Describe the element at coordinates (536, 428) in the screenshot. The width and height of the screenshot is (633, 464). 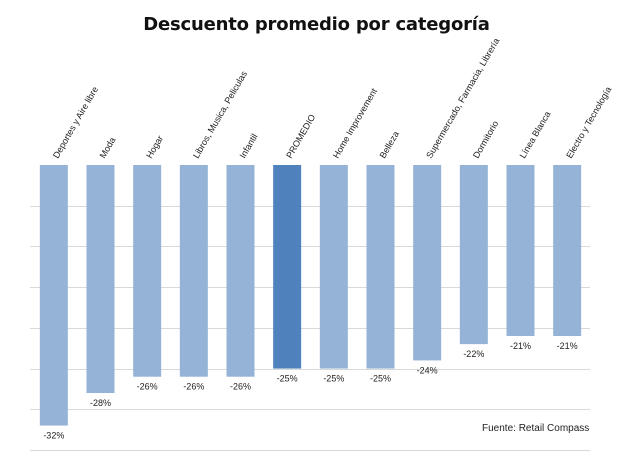
I see `source-note: Fuente: Retail Compass` at that location.